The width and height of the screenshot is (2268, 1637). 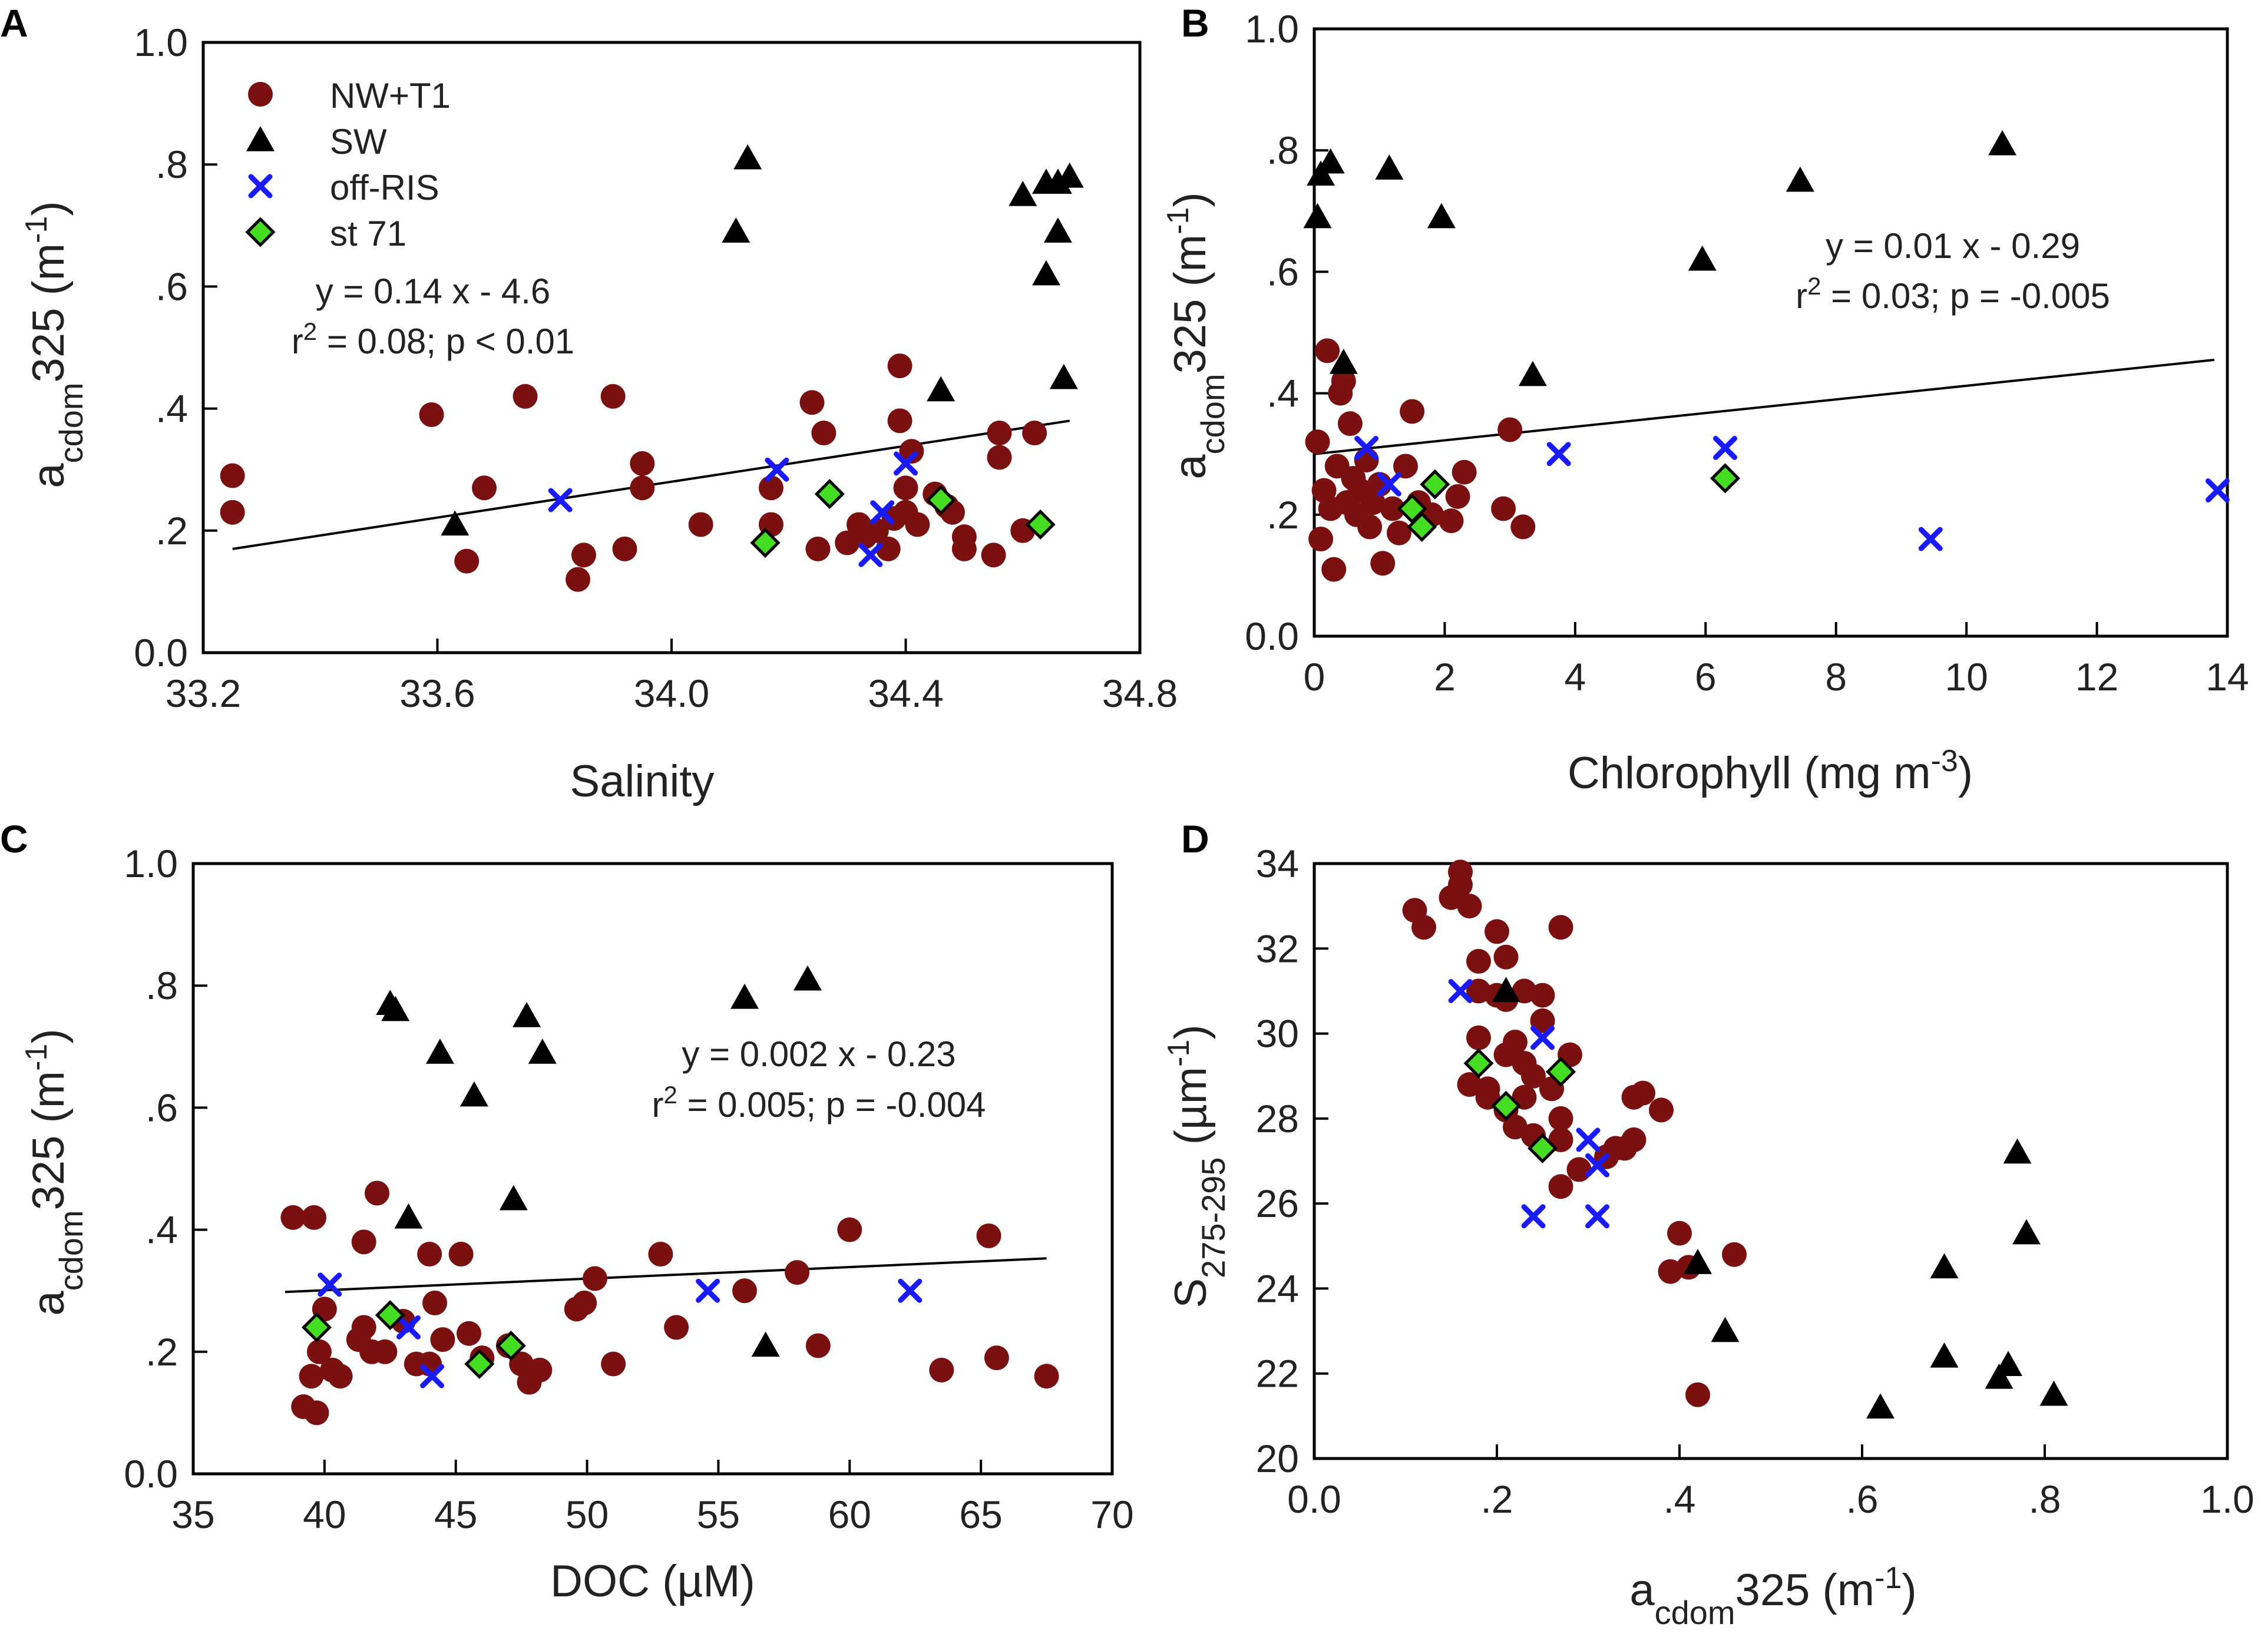 What do you see at coordinates (172, 531) in the screenshot?
I see `panel-a-y-tick-label: .2` at bounding box center [172, 531].